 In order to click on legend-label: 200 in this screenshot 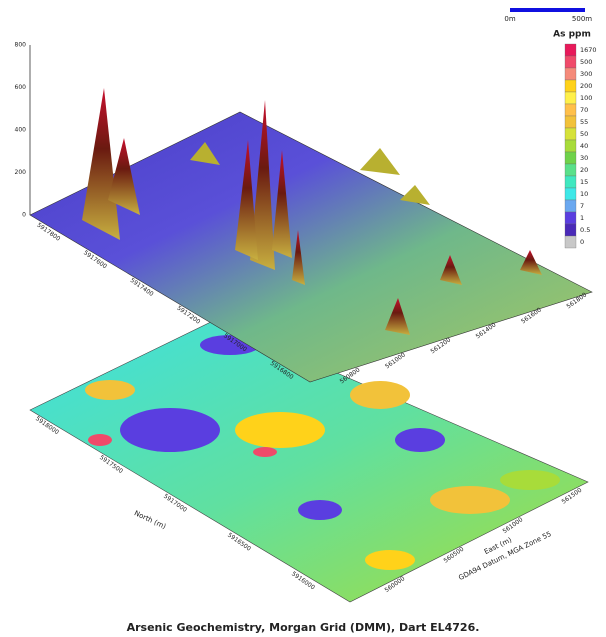, I will do `click(586, 86)`.